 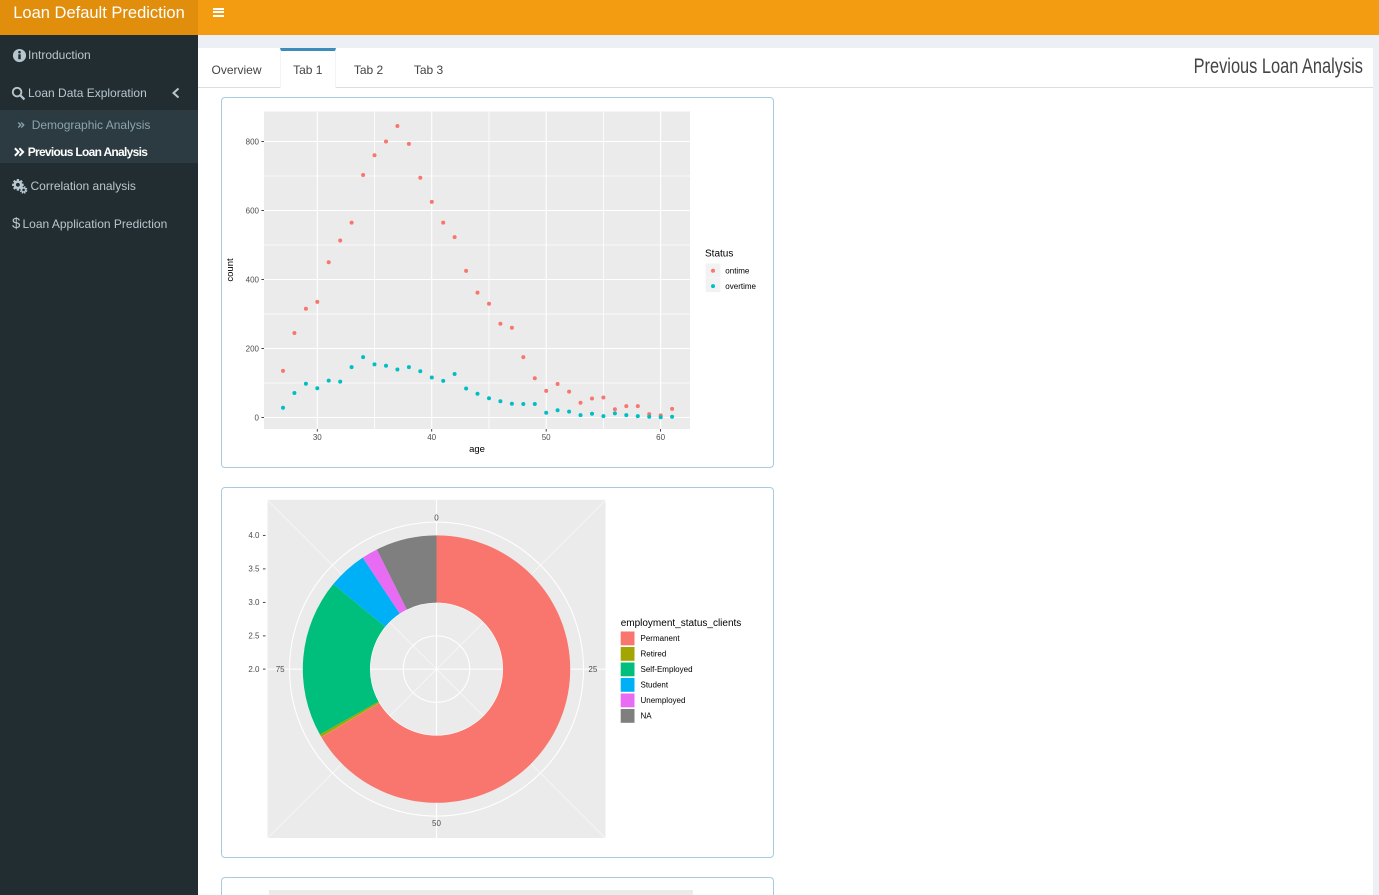 I want to click on svg-text: ontime, so click(x=737, y=270).